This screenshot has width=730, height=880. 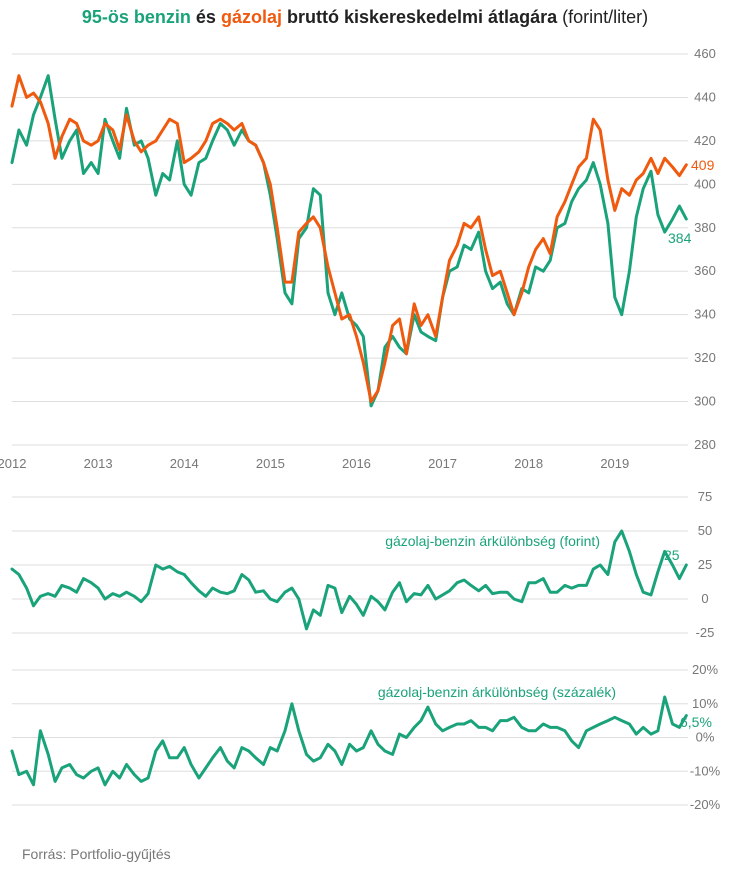 I want to click on y-tick-label-p1: 320, so click(x=705, y=357).